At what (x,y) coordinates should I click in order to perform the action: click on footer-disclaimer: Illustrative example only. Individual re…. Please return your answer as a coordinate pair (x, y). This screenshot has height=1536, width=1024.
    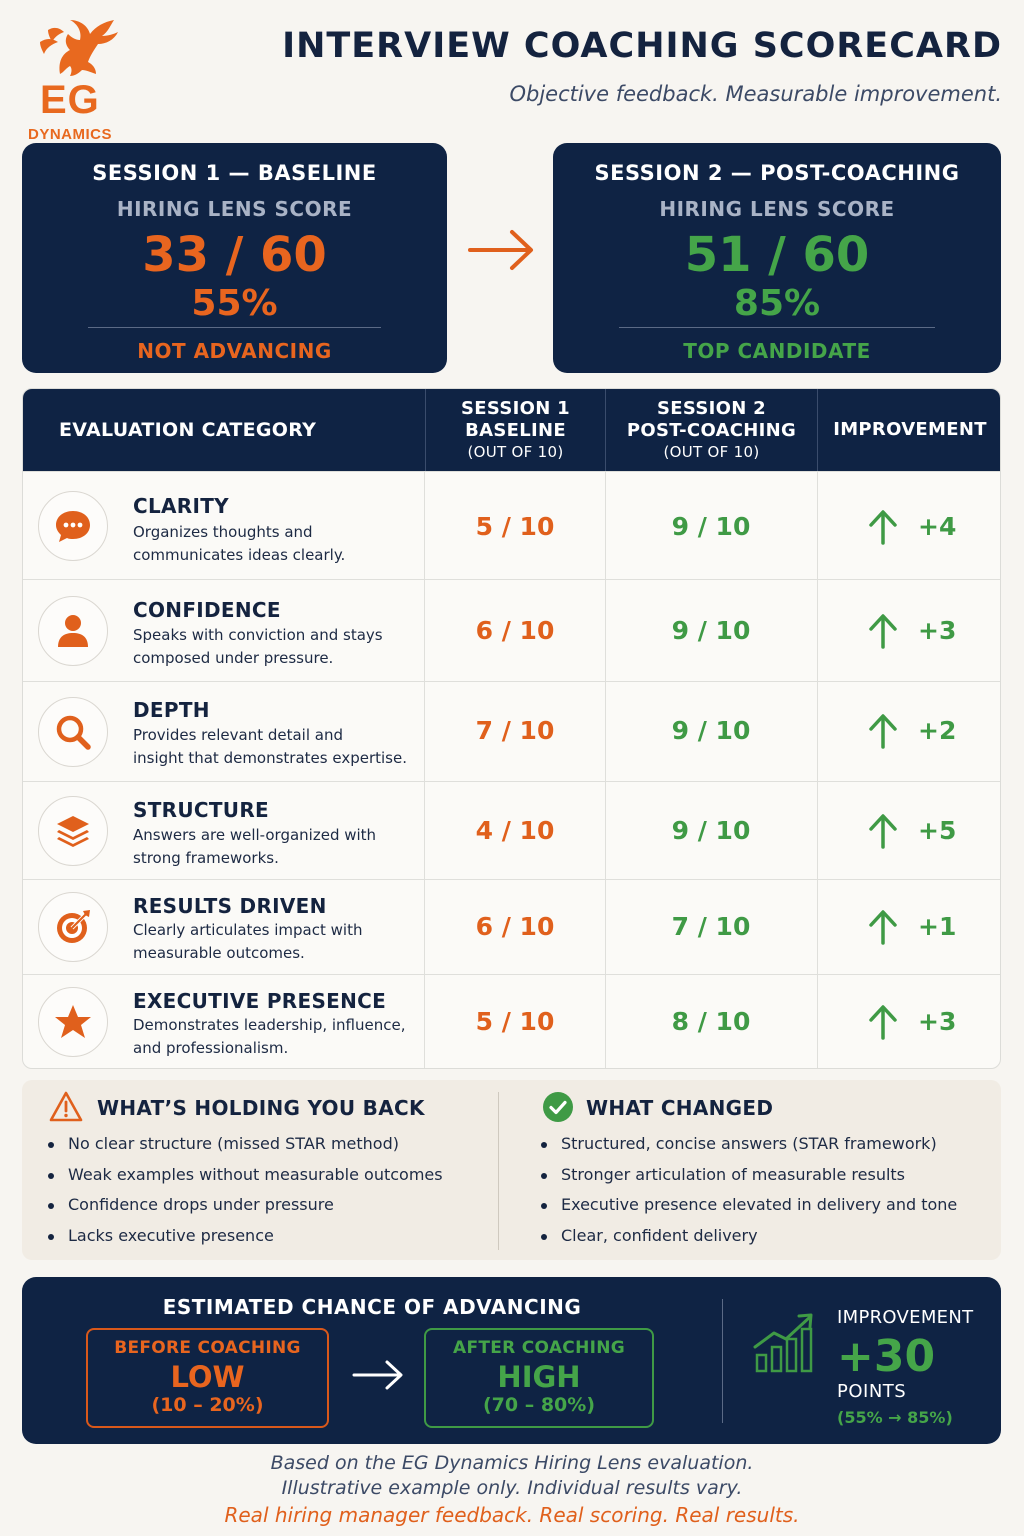
    Looking at the image, I should click on (512, 1488).